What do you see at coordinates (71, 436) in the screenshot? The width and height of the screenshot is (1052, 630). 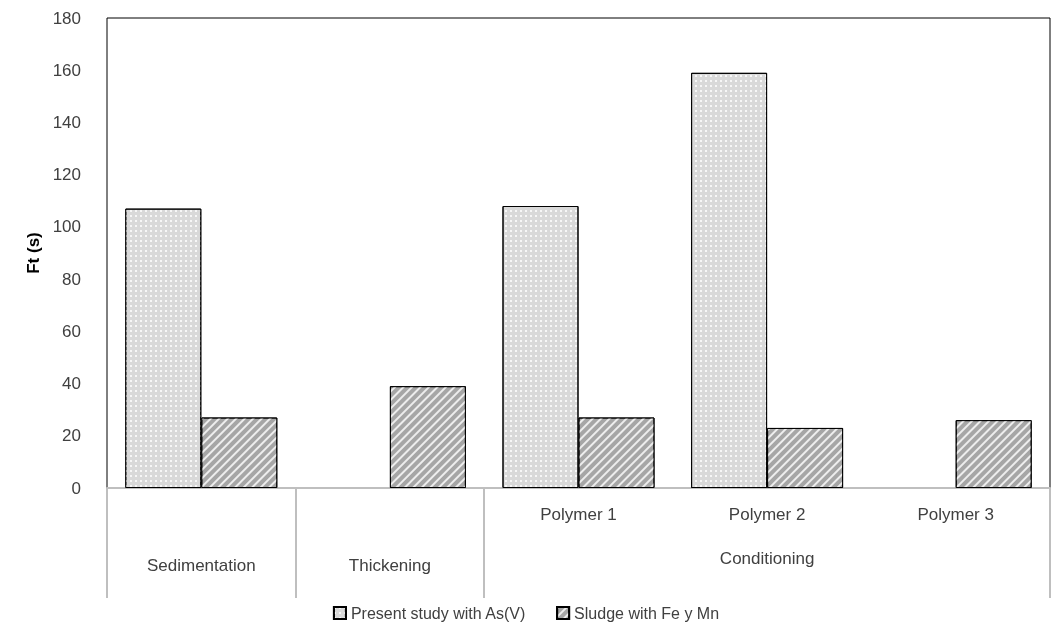 I see `y-tick-label: 20` at bounding box center [71, 436].